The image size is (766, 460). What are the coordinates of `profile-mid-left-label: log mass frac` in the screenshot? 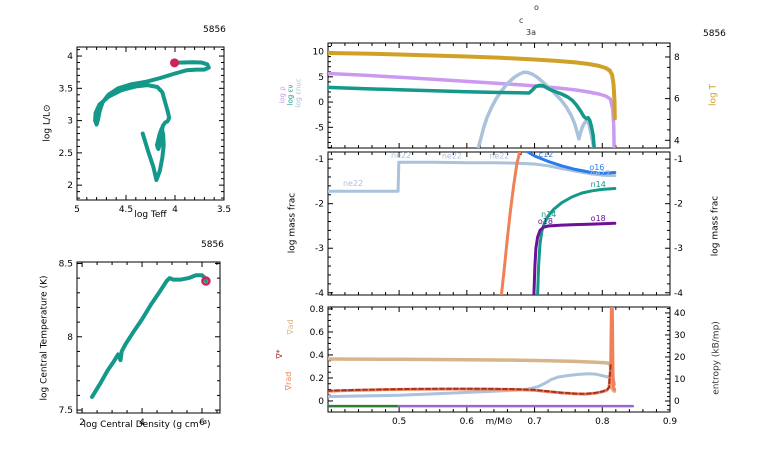 It's located at (292, 223).